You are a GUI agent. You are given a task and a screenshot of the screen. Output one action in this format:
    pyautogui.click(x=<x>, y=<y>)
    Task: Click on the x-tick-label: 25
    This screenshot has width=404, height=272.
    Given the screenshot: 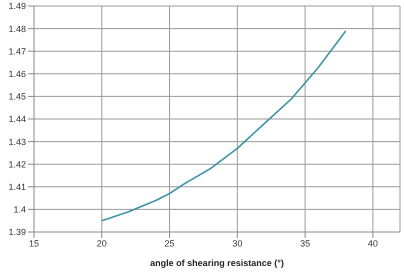 What is the action you would take?
    pyautogui.click(x=169, y=243)
    